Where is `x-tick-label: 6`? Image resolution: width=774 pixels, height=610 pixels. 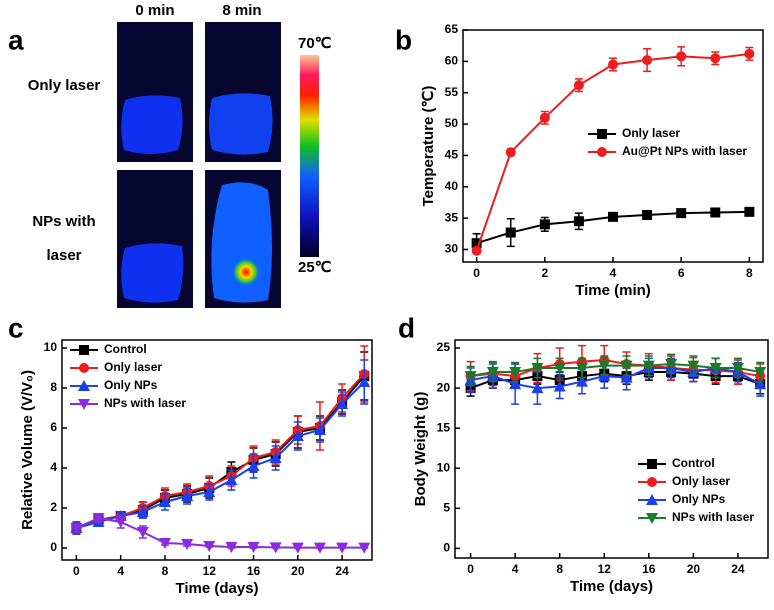 x-tick-label: 6 is located at coordinates (681, 273).